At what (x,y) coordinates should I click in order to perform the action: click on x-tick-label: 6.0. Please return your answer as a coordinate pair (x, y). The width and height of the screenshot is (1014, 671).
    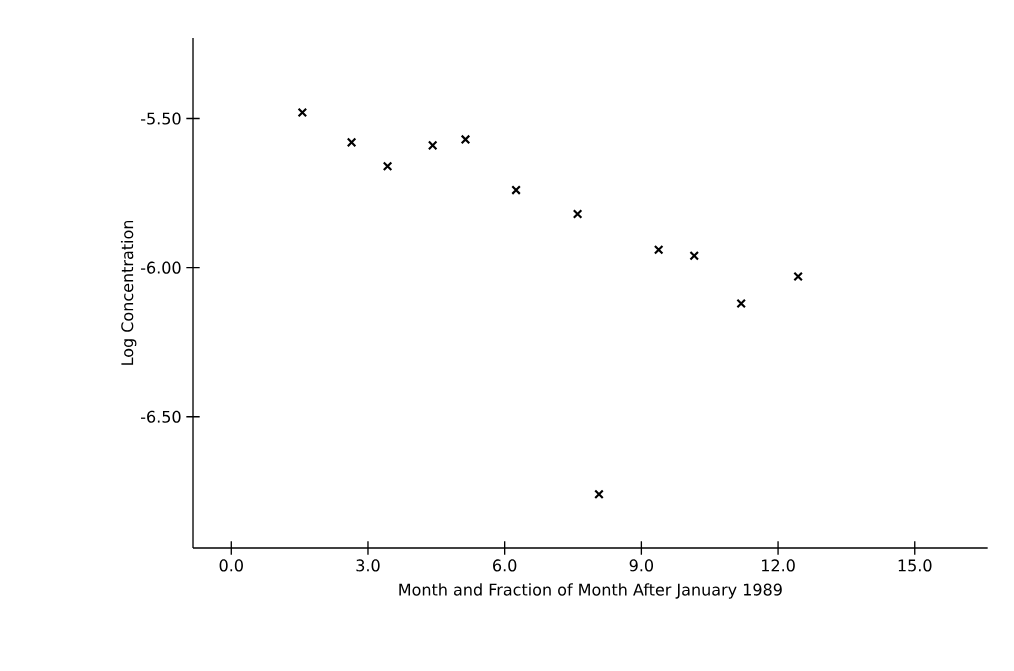
    Looking at the image, I should click on (505, 565).